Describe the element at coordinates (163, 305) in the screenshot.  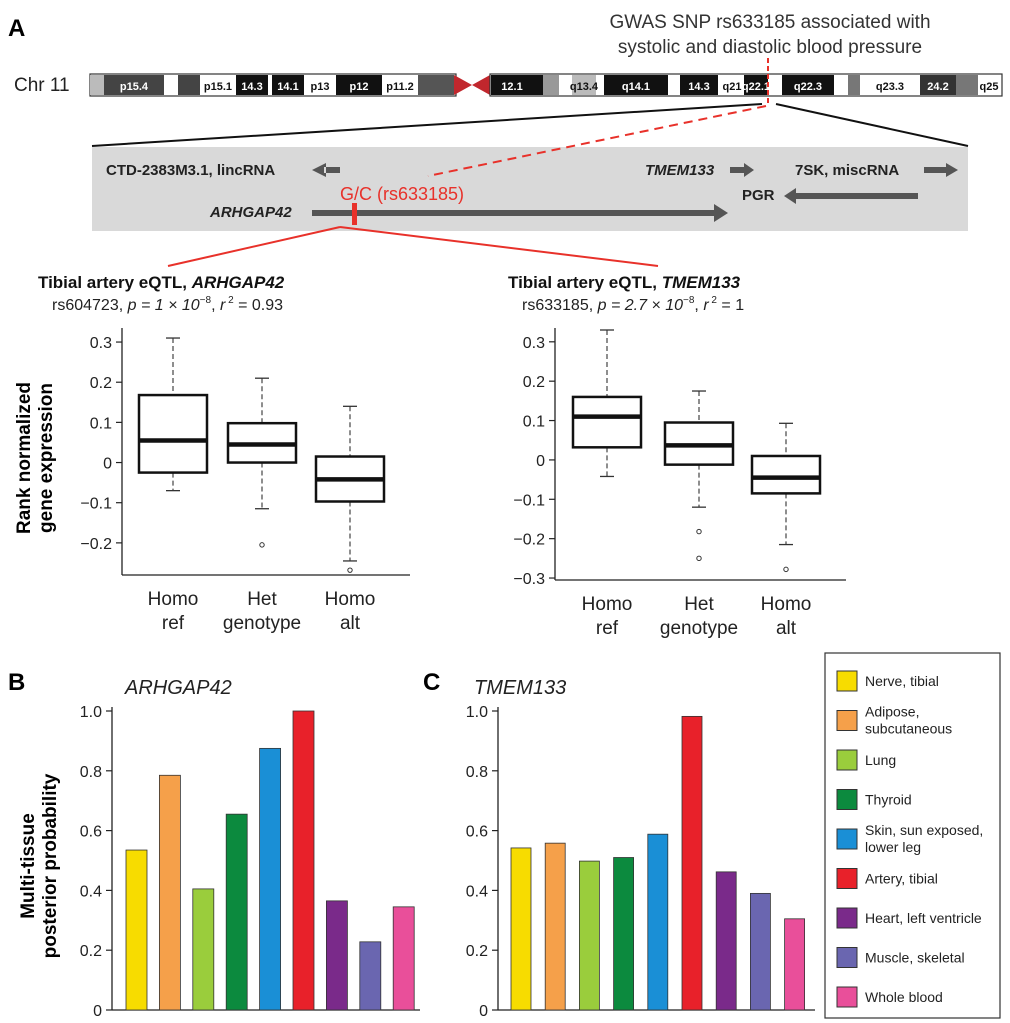
I see `eqtl-left-p: p = 1 × 10` at that location.